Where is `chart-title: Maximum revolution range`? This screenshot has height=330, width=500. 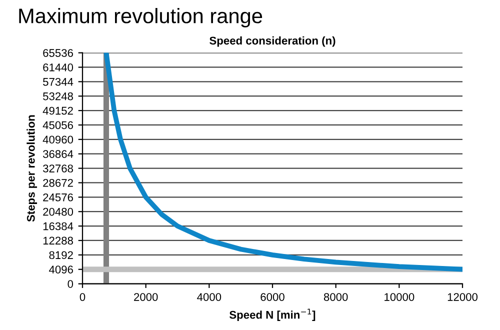 chart-title: Maximum revolution range is located at coordinates (140, 18).